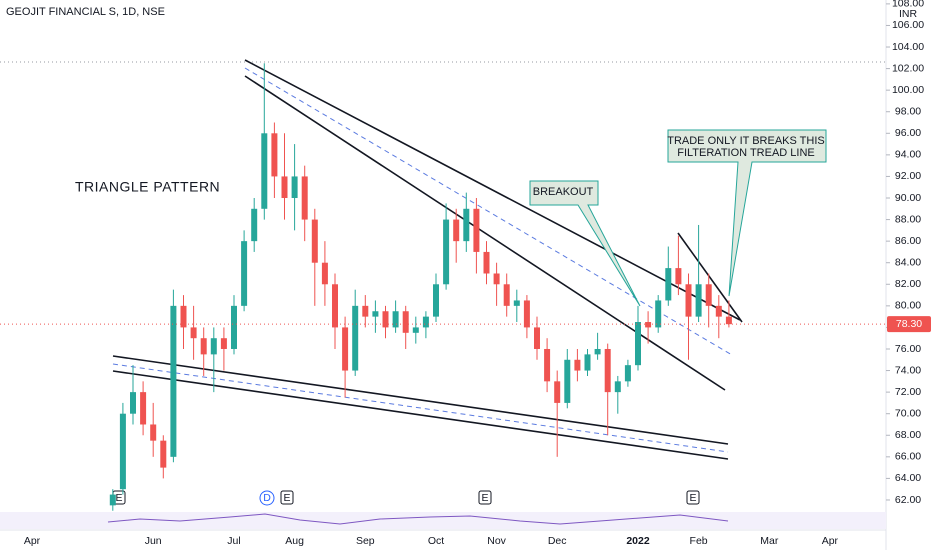  Describe the element at coordinates (557, 541) in the screenshot. I see `x-tick-label: Dec` at that location.